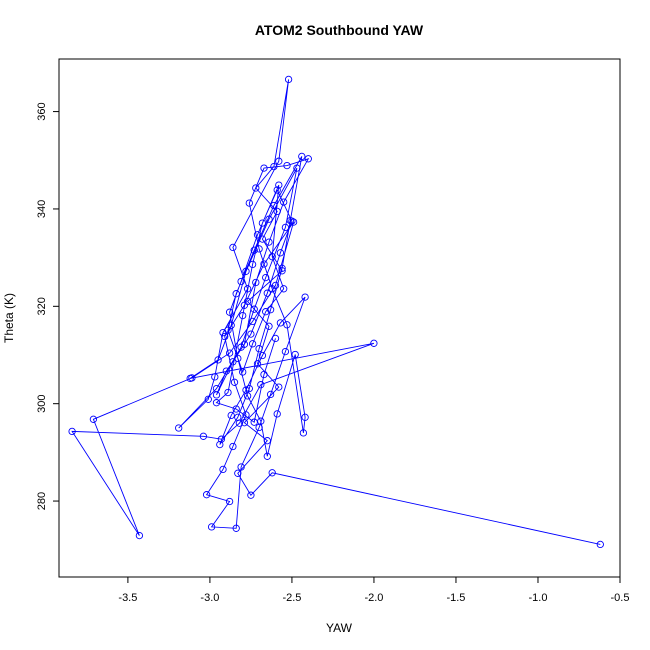 The width and height of the screenshot is (650, 650). What do you see at coordinates (127, 598) in the screenshot?
I see `x-tick-label: -3.5` at bounding box center [127, 598].